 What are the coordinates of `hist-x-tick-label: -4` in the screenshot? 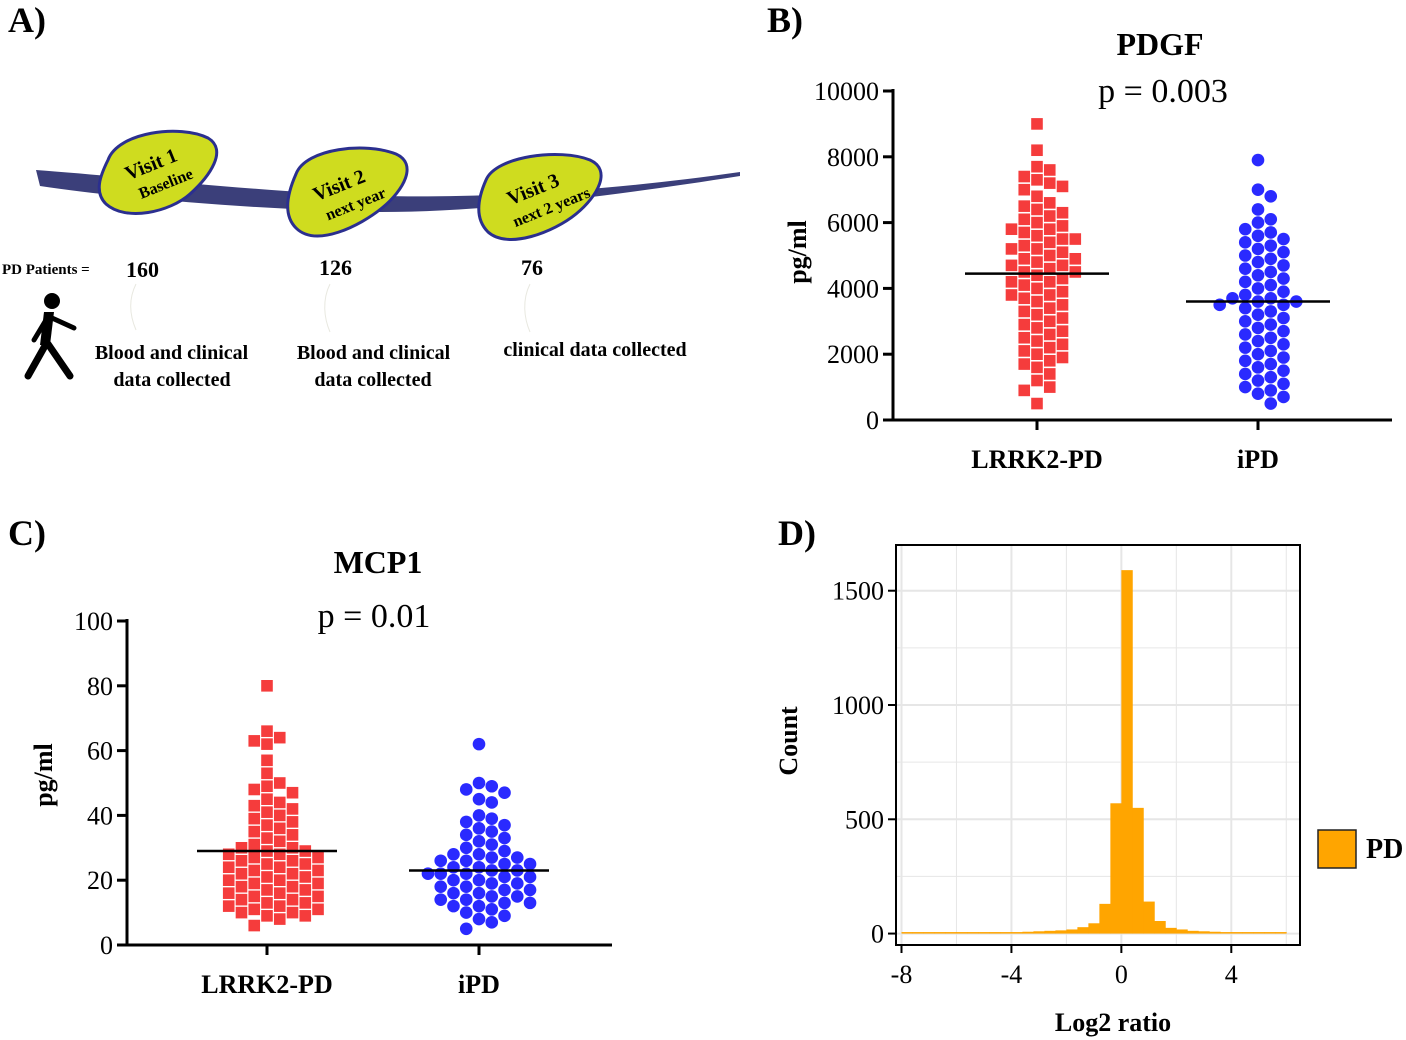 It's located at (1012, 974).